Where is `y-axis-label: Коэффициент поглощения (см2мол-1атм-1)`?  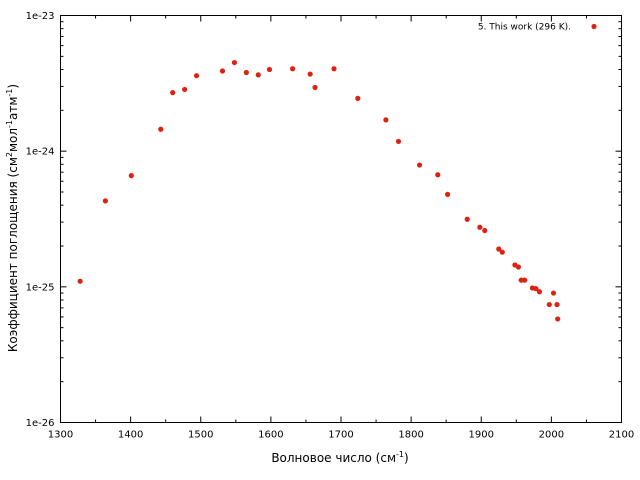
y-axis-label: Коэффициент поглощения (см2мол-1атм-1) is located at coordinates (12, 218).